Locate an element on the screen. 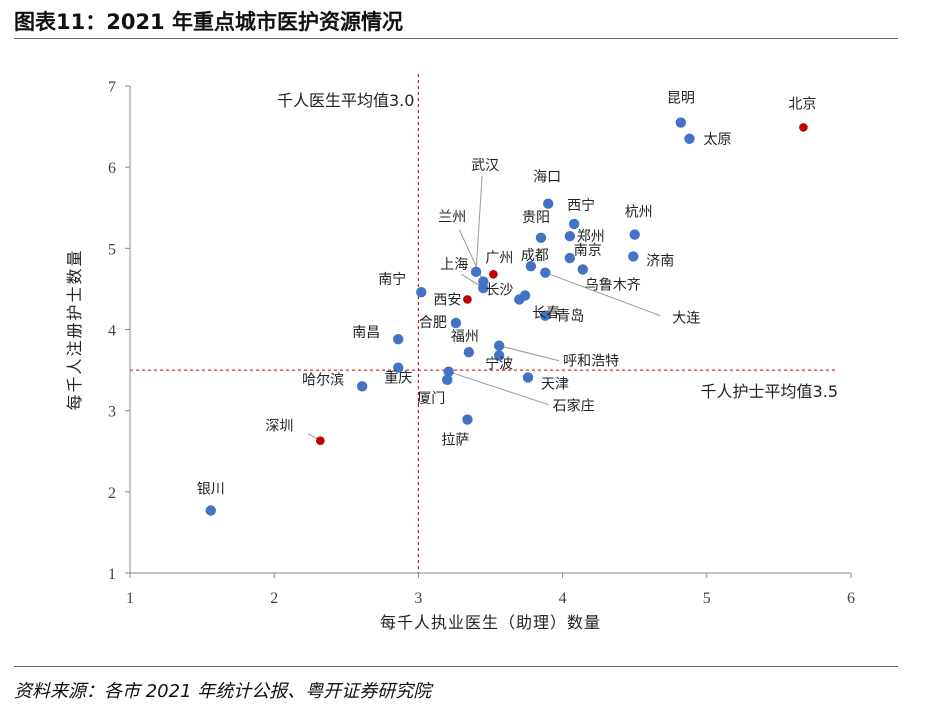  point-label-乌鲁木齐: 乌鲁木齐 is located at coordinates (613, 285).